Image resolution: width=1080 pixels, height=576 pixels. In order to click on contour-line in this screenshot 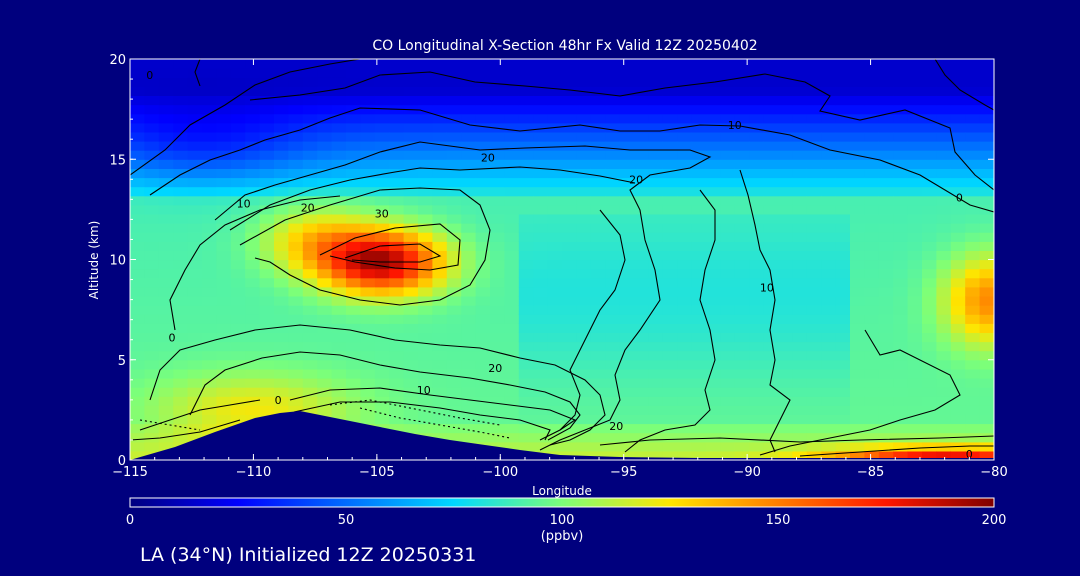, I will do `click(385, 396)`.